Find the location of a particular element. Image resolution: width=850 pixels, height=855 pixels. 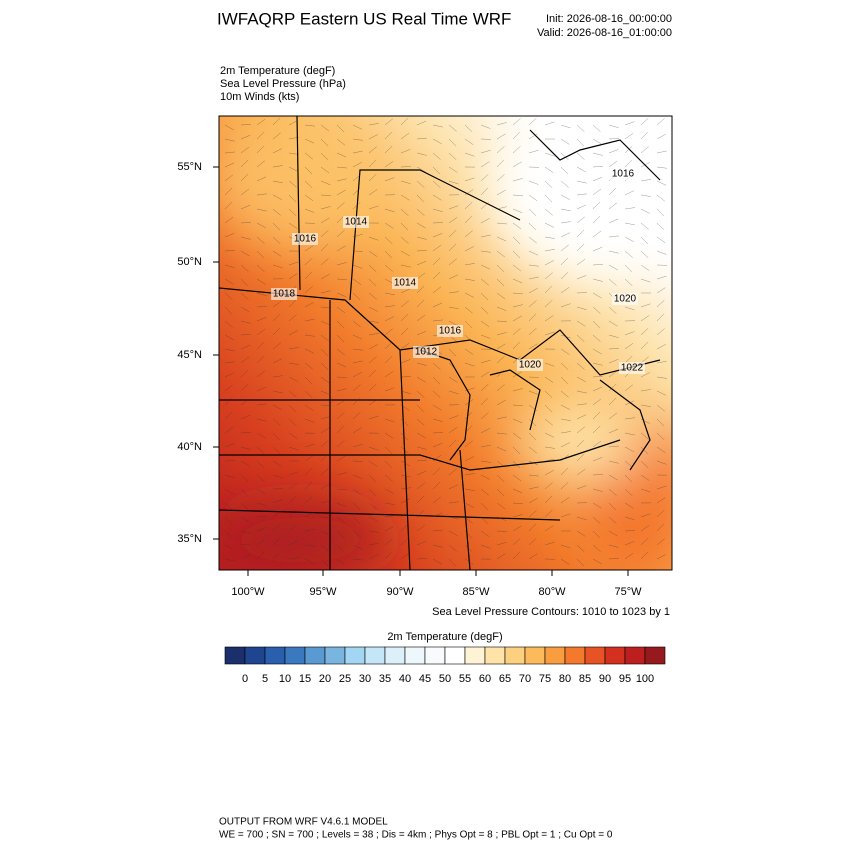

colorbar-label: 70 is located at coordinates (525, 679).